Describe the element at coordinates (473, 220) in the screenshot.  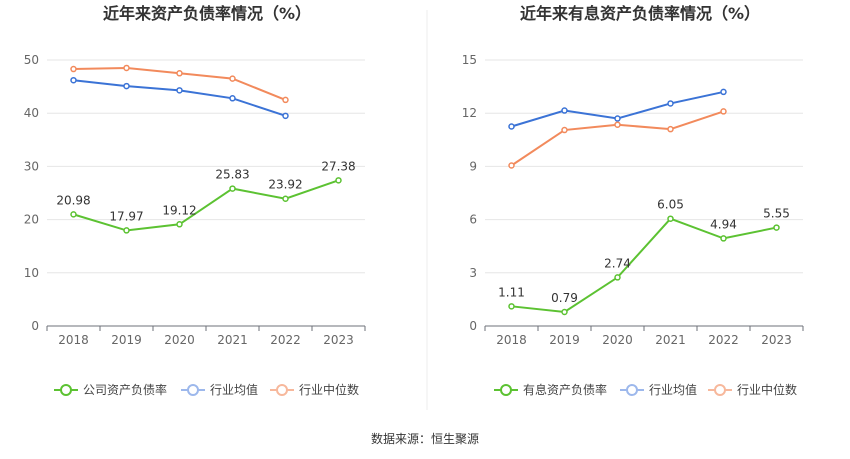
I see `y-tick-label: 6` at that location.